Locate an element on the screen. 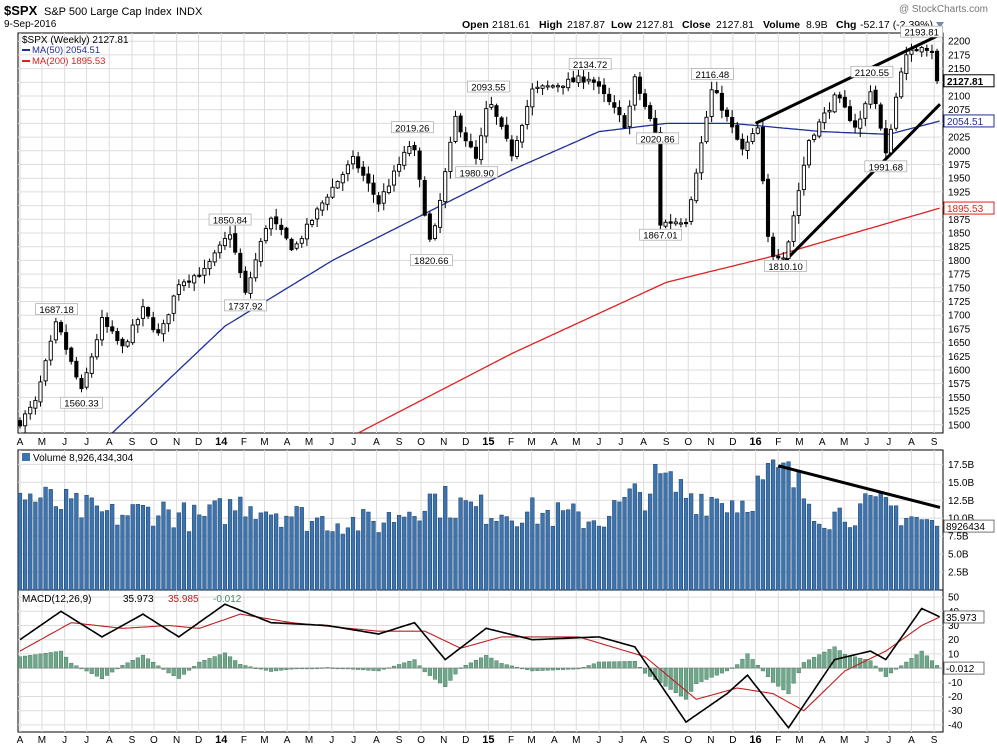  dropdown-arrow-icon is located at coordinates (940, 25).